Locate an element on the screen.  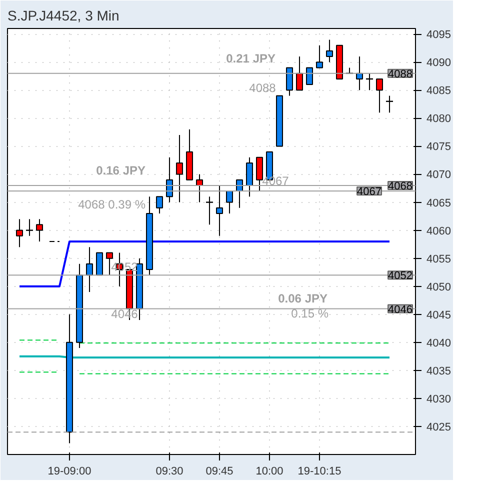
annotation: 0.21 JPY is located at coordinates (251, 59).